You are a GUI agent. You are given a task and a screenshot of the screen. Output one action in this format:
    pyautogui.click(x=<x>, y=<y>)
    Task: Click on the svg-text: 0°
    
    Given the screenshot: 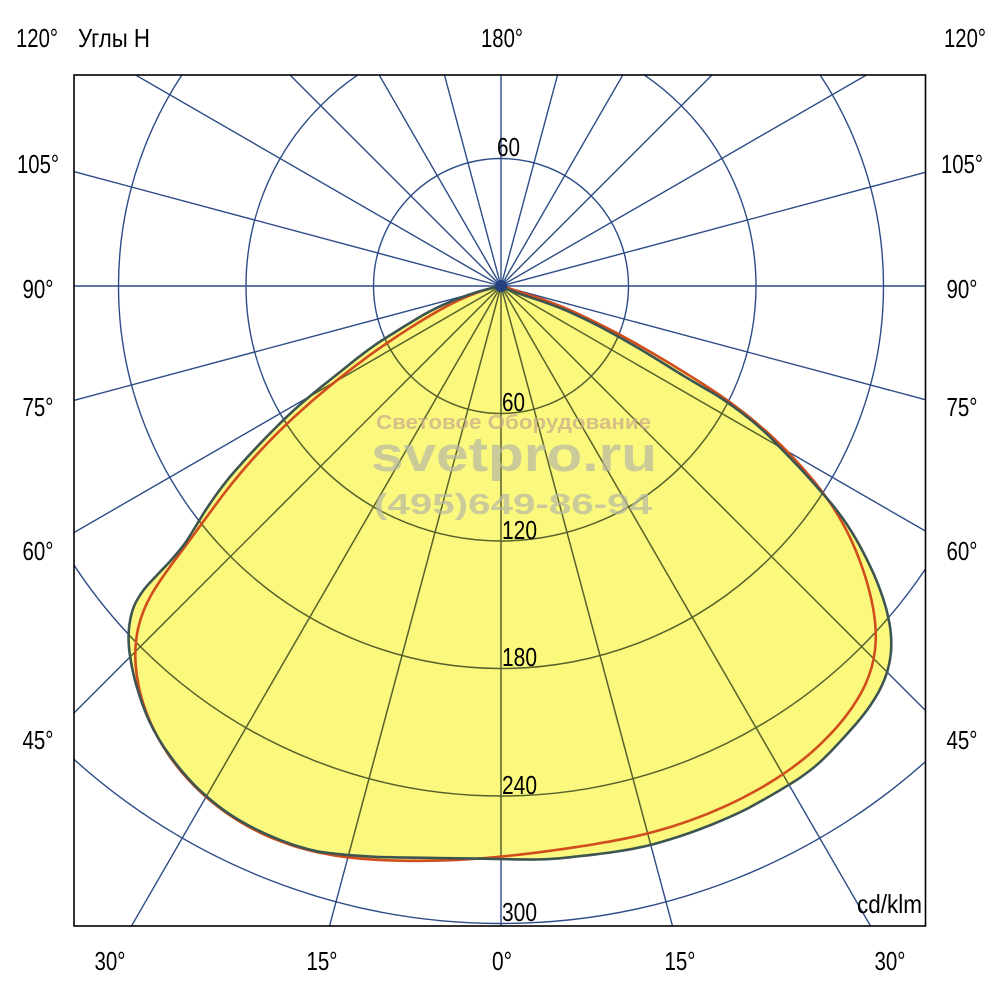 What is the action you would take?
    pyautogui.click(x=502, y=961)
    